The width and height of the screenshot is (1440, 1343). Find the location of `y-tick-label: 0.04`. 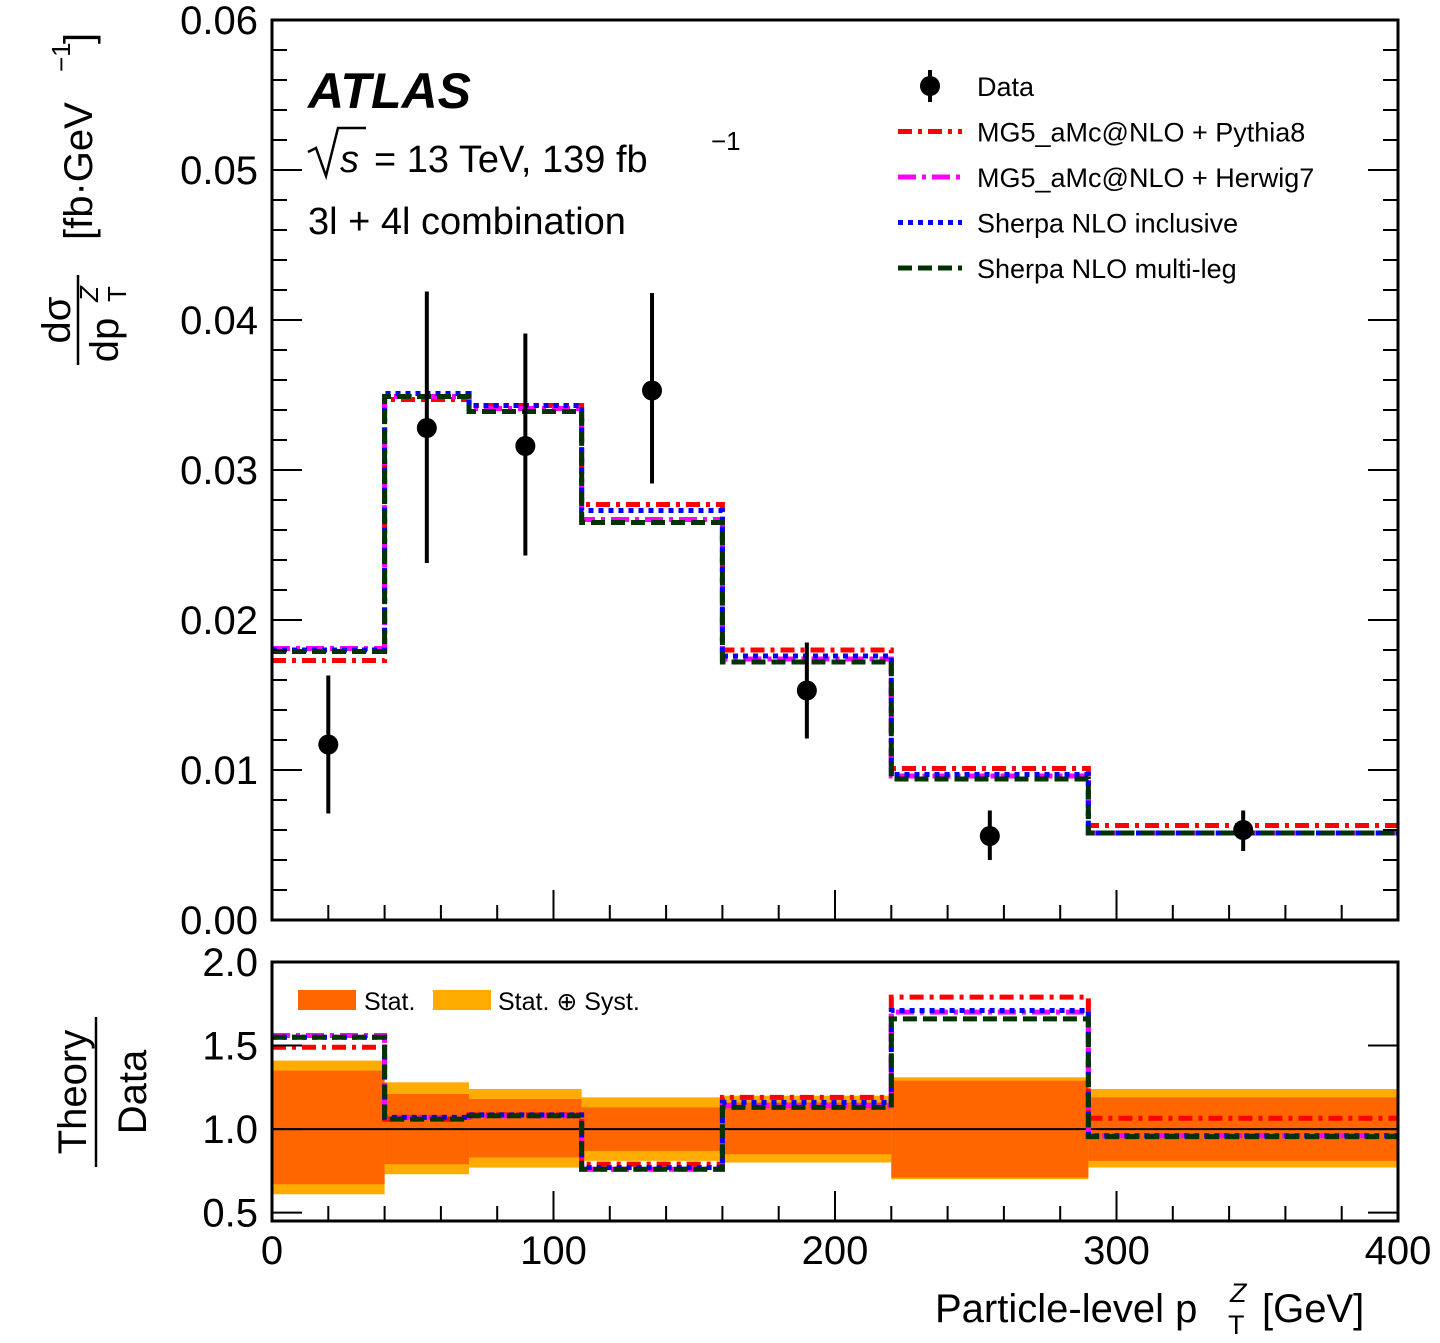

y-tick-label: 0.04 is located at coordinates (219, 321).